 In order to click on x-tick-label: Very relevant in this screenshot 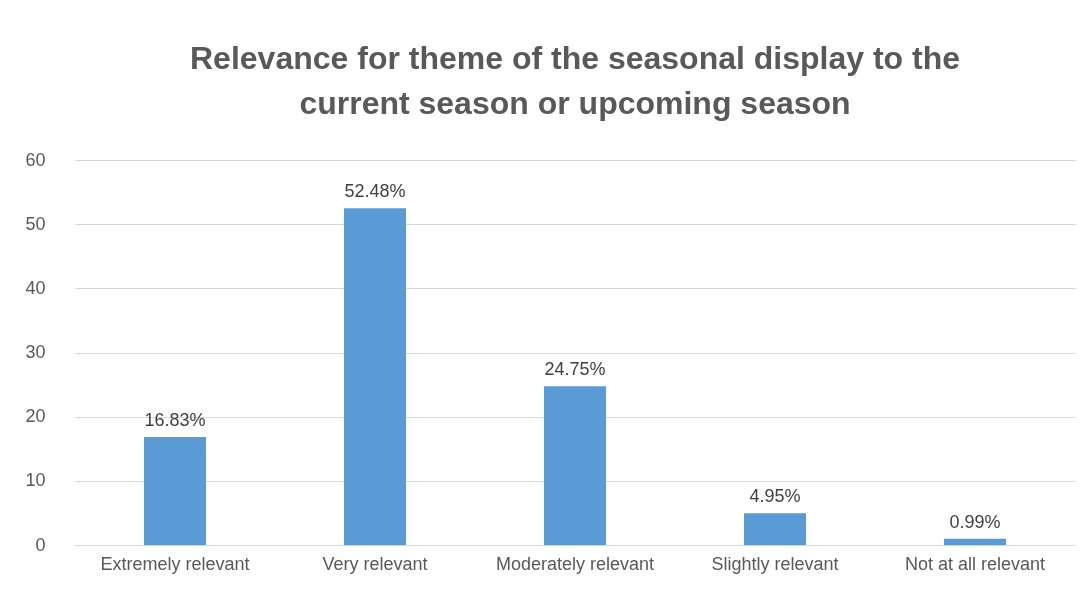, I will do `click(375, 563)`.